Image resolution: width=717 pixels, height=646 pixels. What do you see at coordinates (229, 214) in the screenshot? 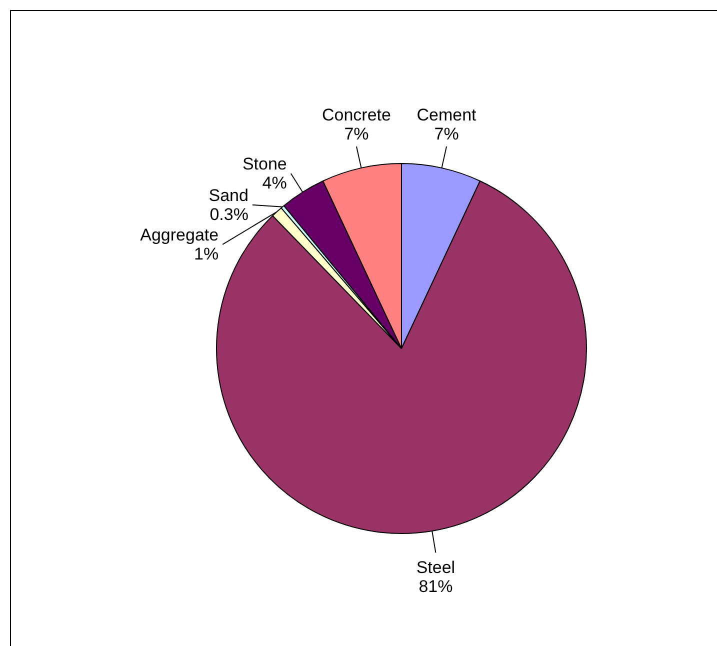
I see `data-label: 0.3%` at bounding box center [229, 214].